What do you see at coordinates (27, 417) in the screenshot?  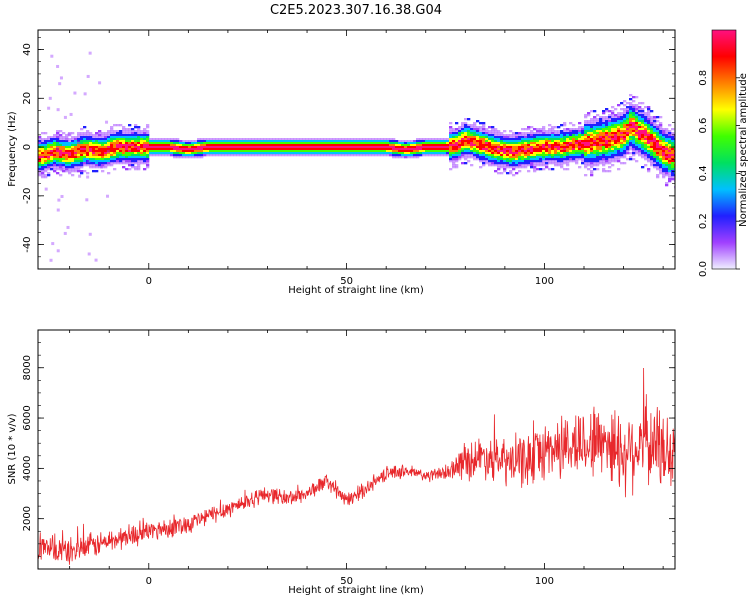 I see `y-tick-label: 6000` at bounding box center [27, 417].